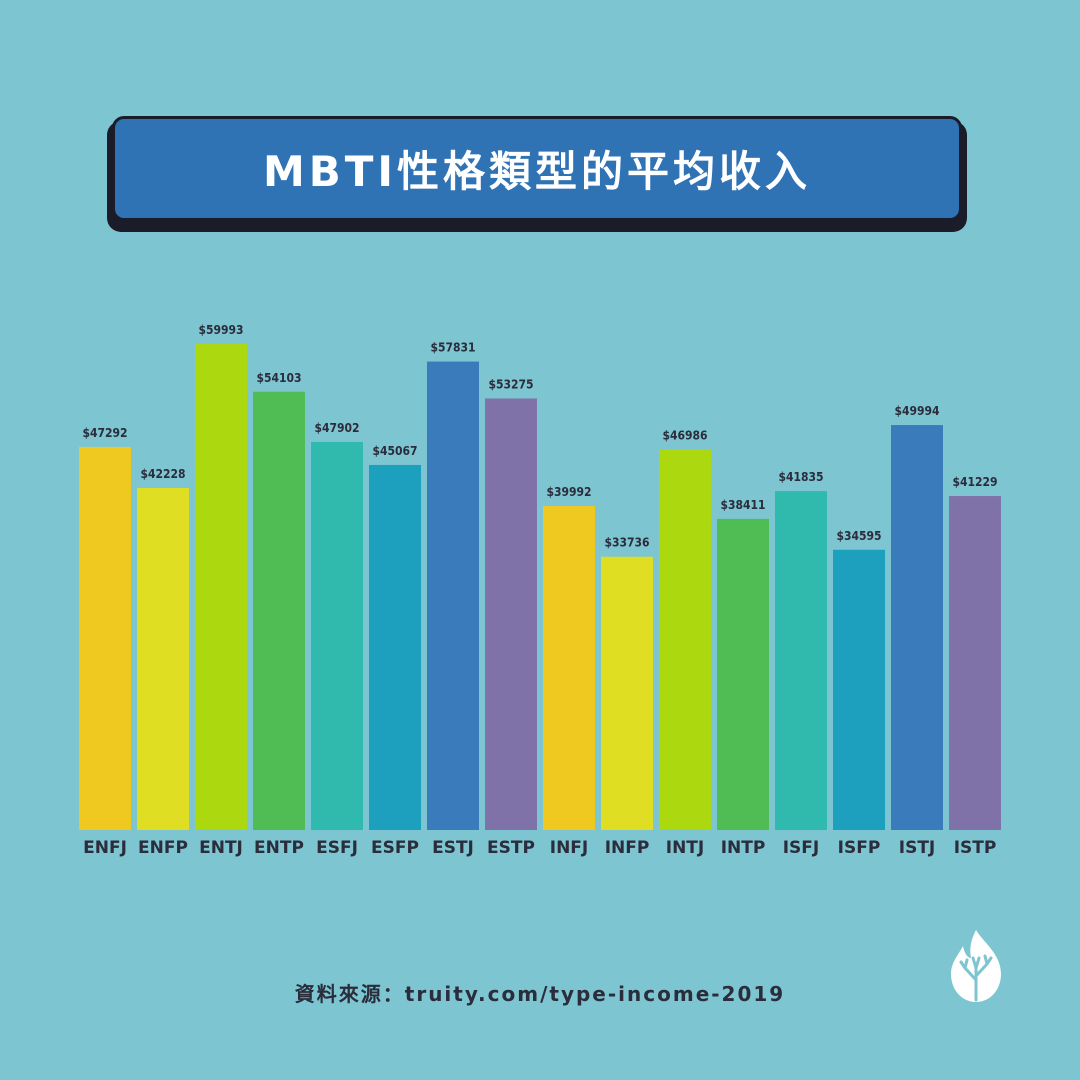  What do you see at coordinates (974, 482) in the screenshot?
I see `value-label: $41229` at bounding box center [974, 482].